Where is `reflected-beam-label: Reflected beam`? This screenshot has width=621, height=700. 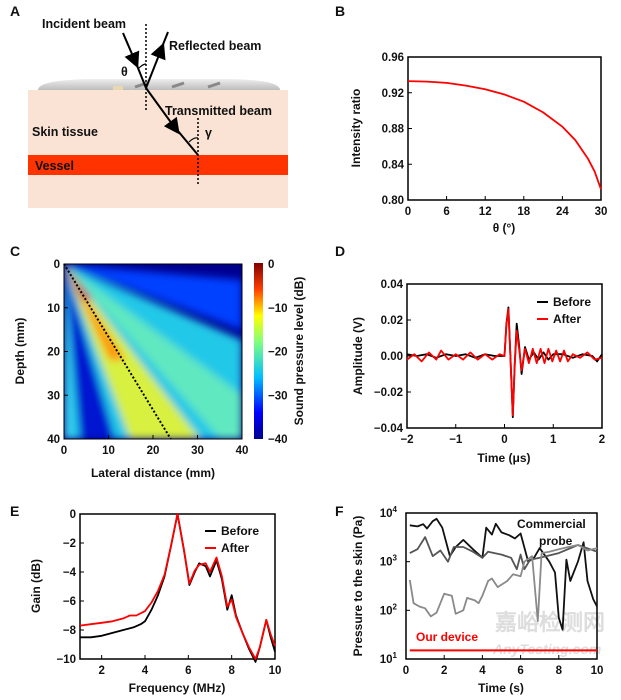 reflected-beam-label: Reflected beam is located at coordinates (215, 46).